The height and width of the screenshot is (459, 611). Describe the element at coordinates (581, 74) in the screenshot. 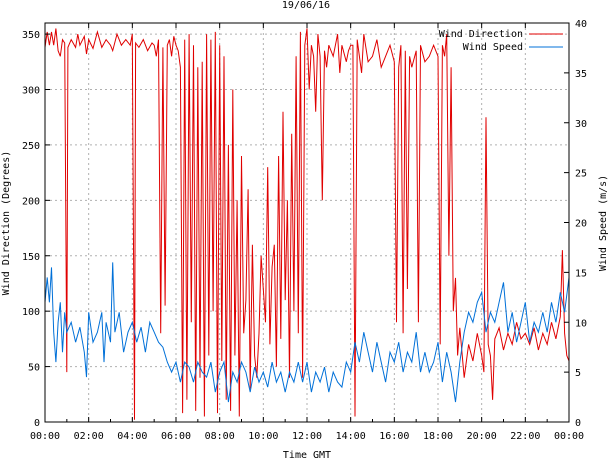

I see `y-right-tick-label: 35` at that location.